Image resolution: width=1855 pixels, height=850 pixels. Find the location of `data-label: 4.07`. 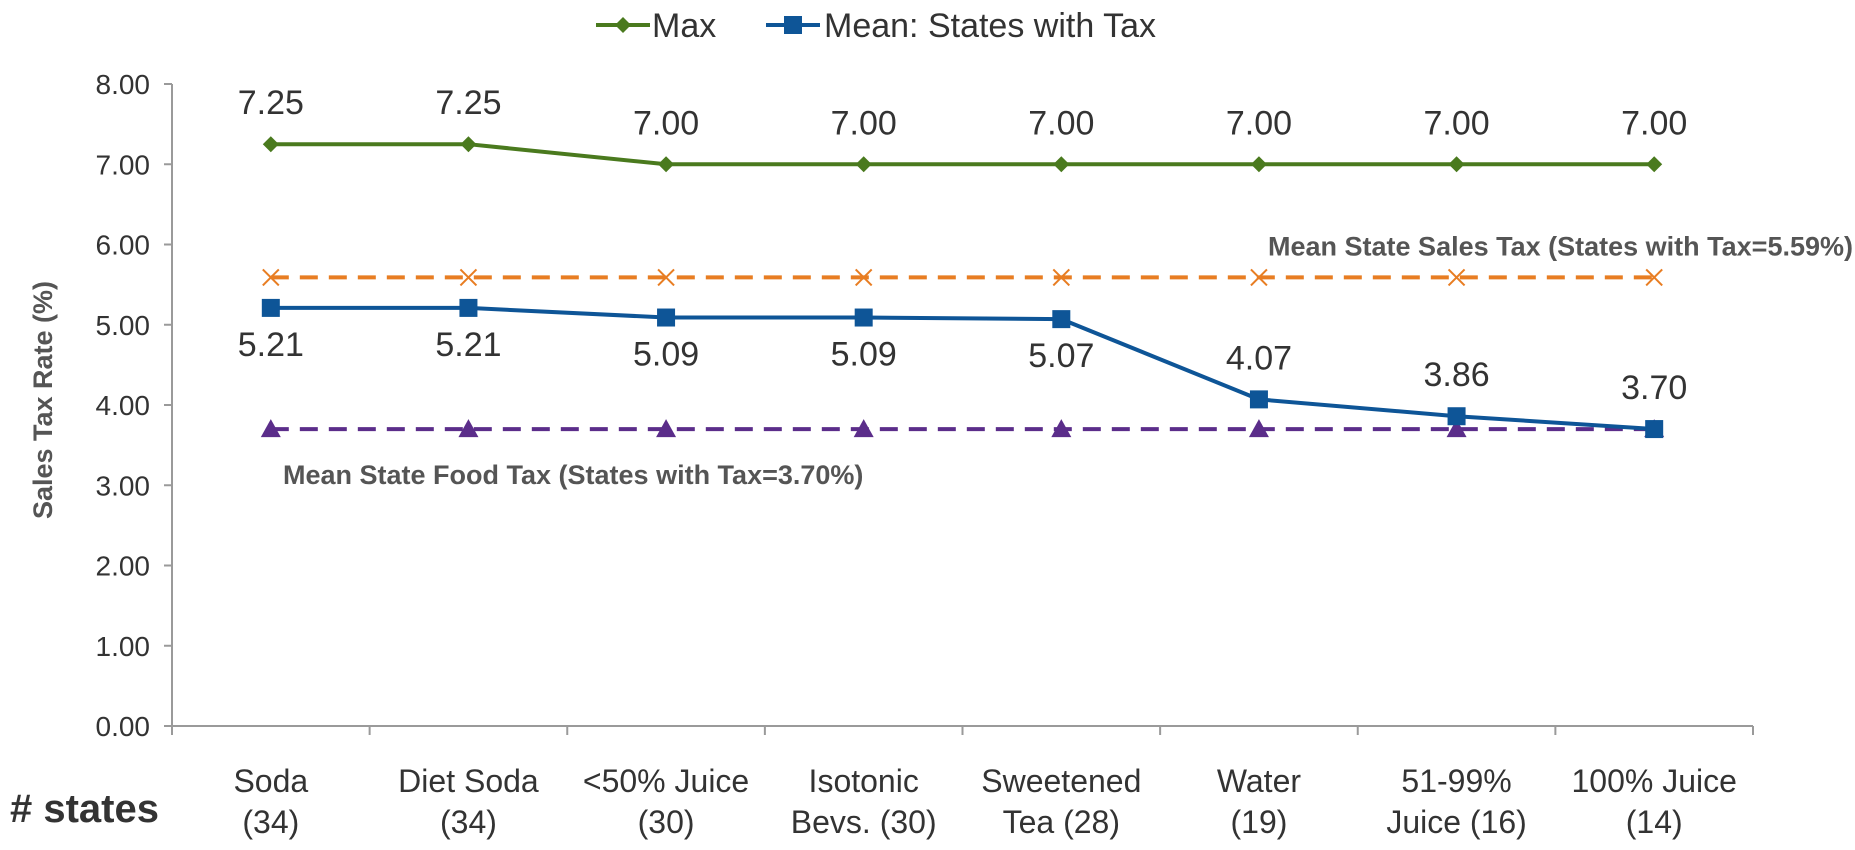

data-label: 4.07 is located at coordinates (1259, 358).